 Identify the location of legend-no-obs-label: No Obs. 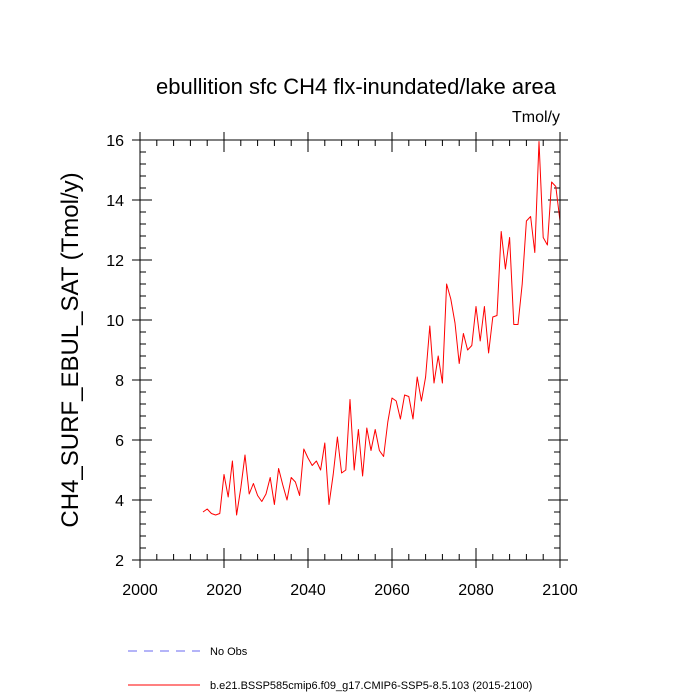
(229, 652).